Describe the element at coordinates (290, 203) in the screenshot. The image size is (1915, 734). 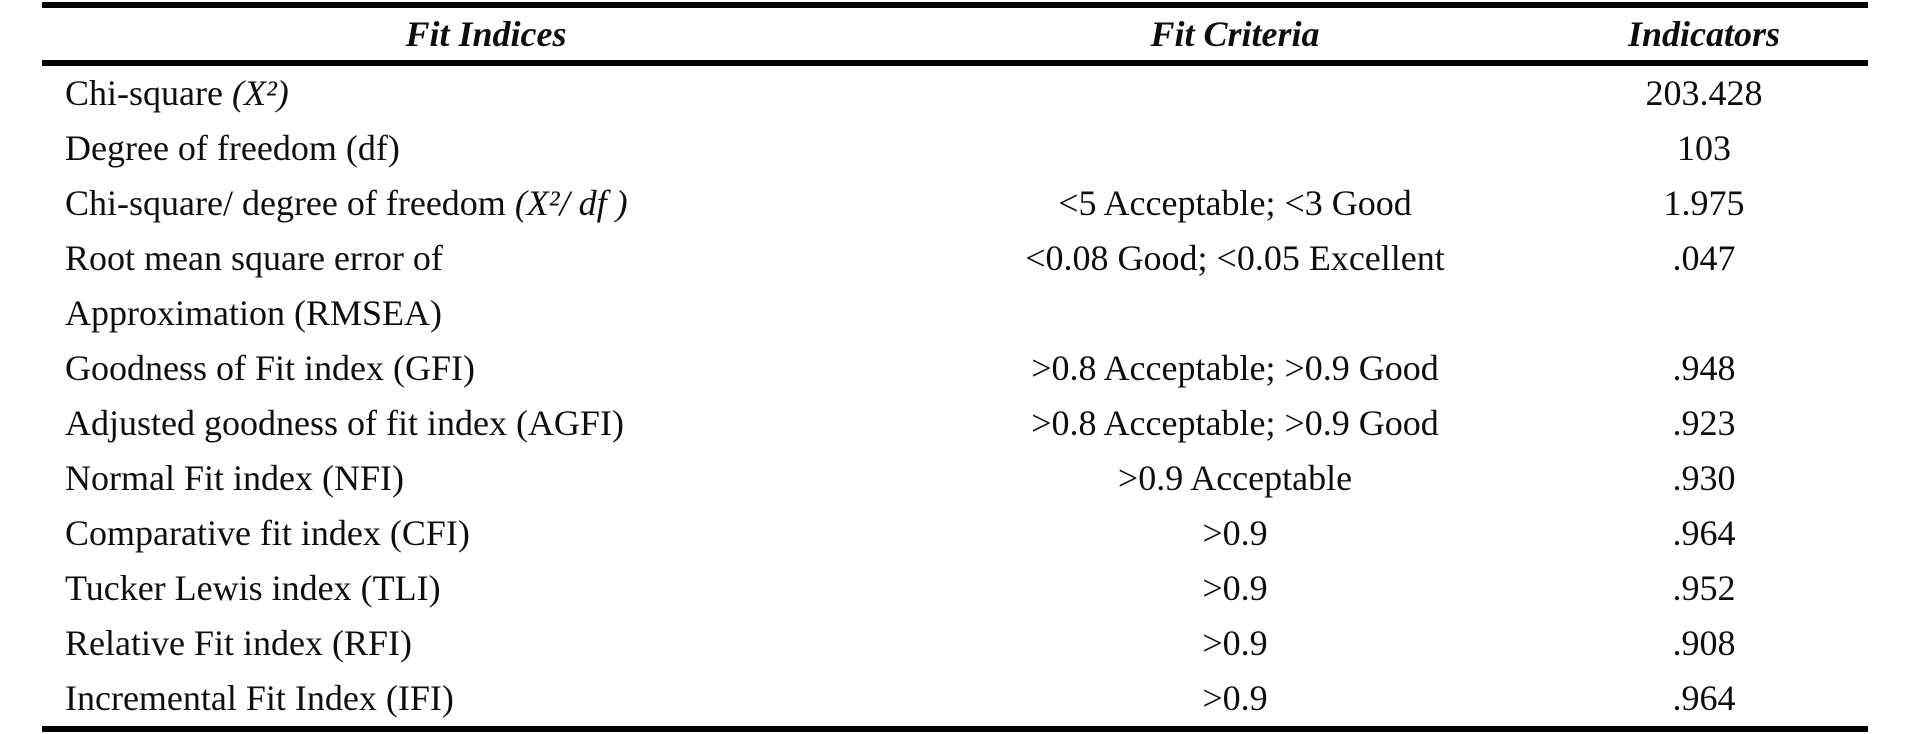
I see `fit-index-label: Chi-square/ degree of freedom` at that location.